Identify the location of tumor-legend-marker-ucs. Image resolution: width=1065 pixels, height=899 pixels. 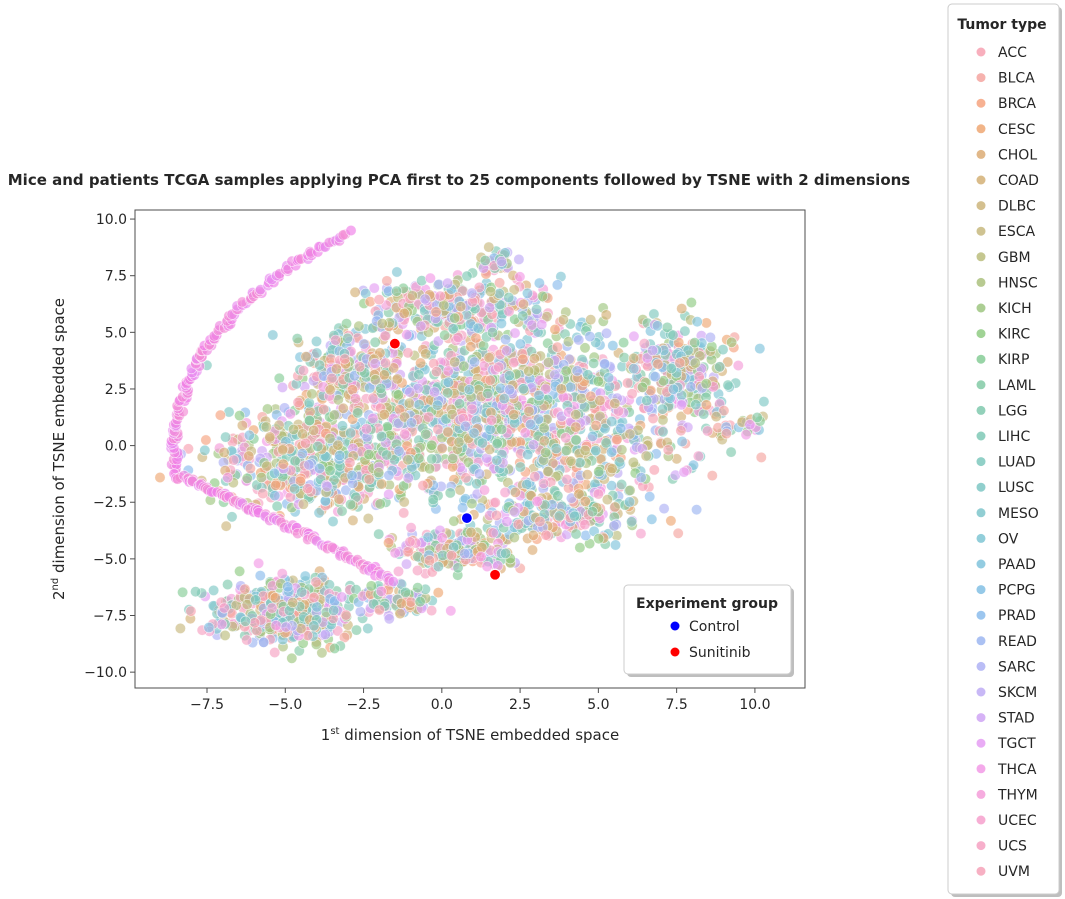
(981, 846).